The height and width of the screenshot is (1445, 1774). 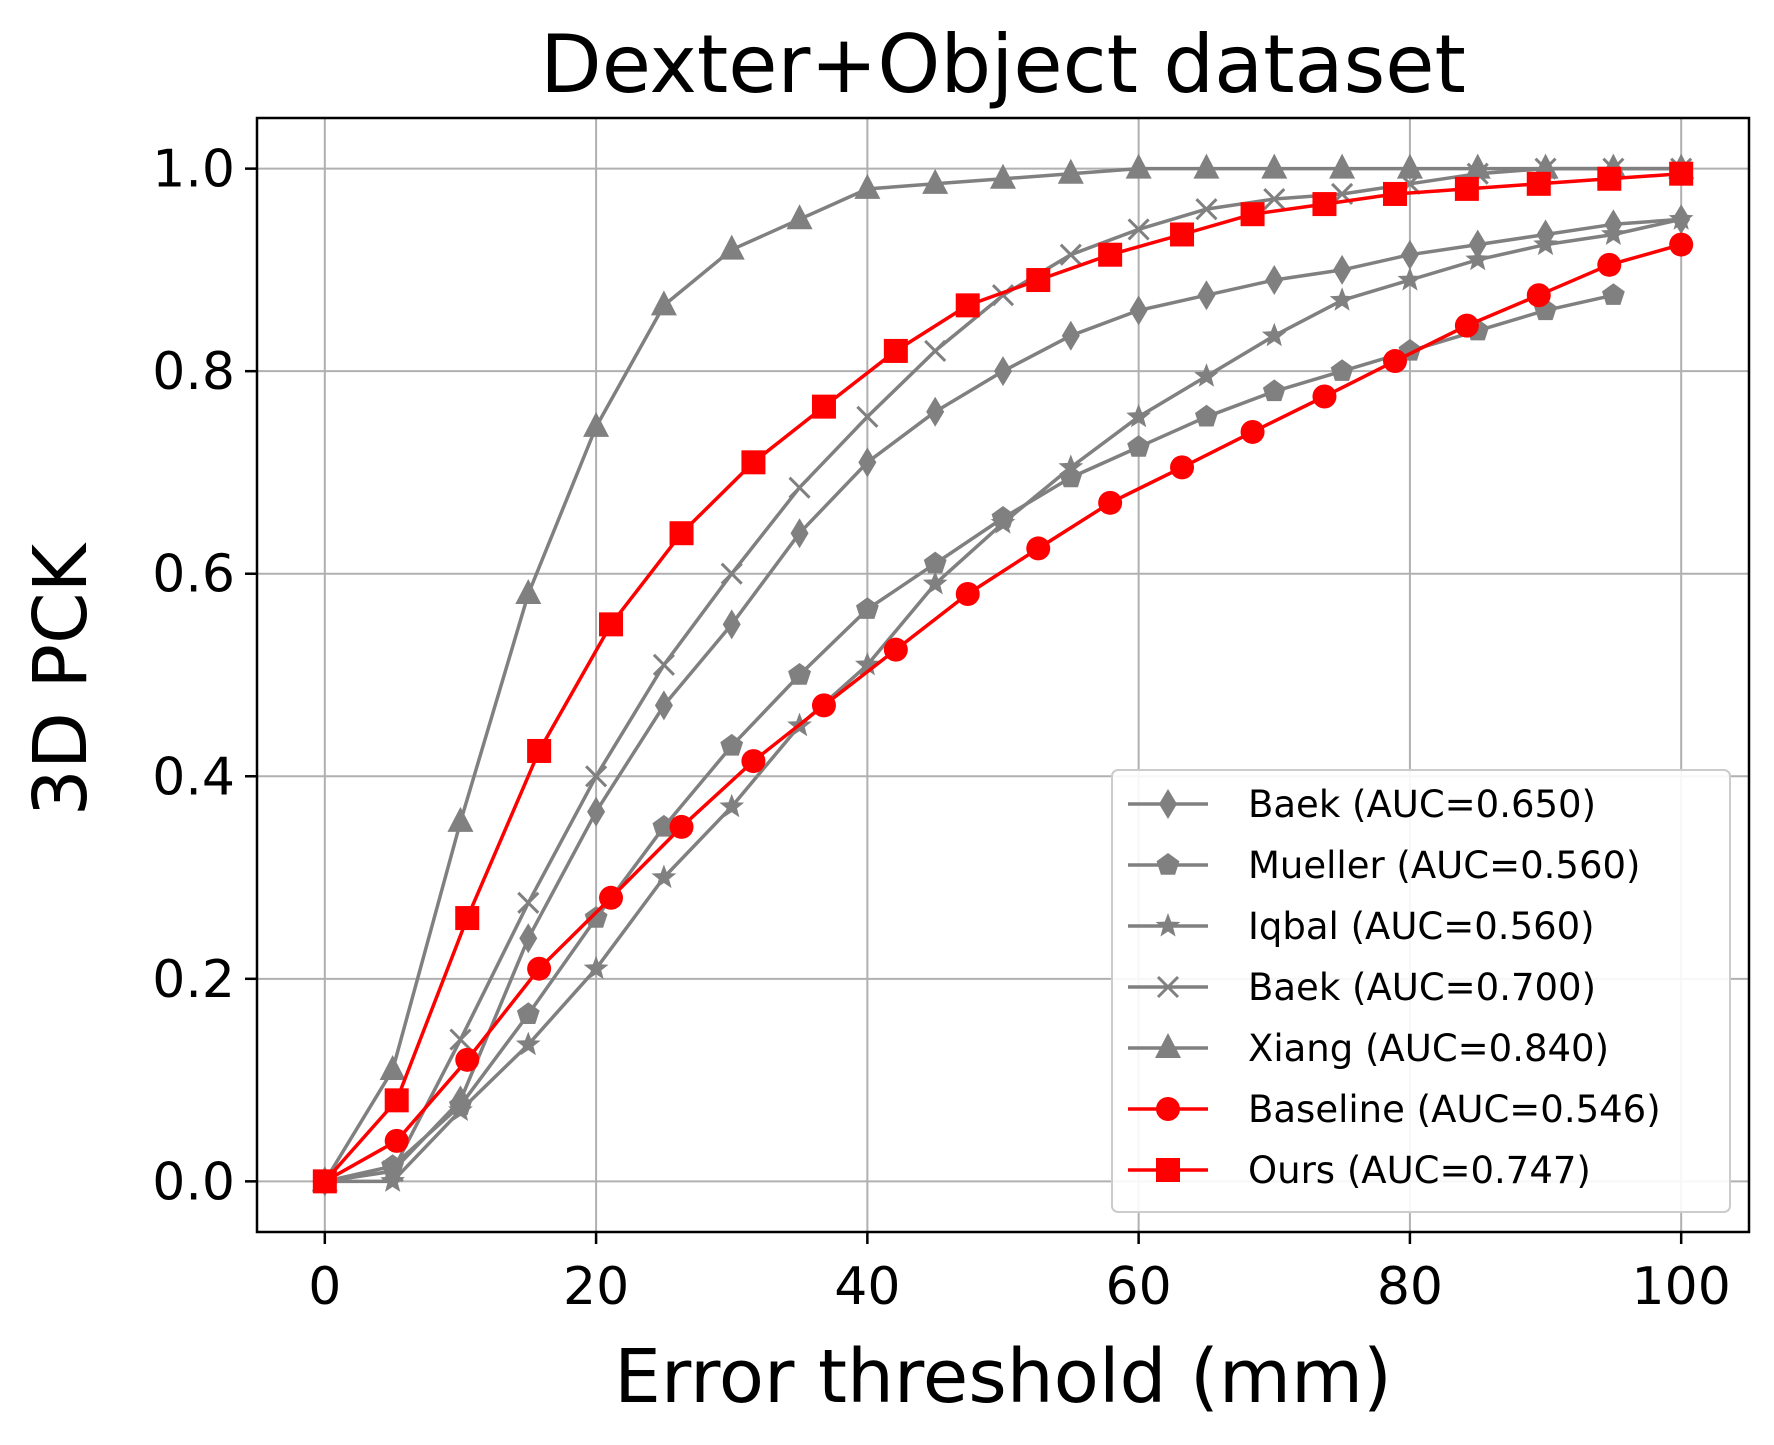 I want to click on chart-title: Dexter+Object dataset, so click(x=1003, y=64).